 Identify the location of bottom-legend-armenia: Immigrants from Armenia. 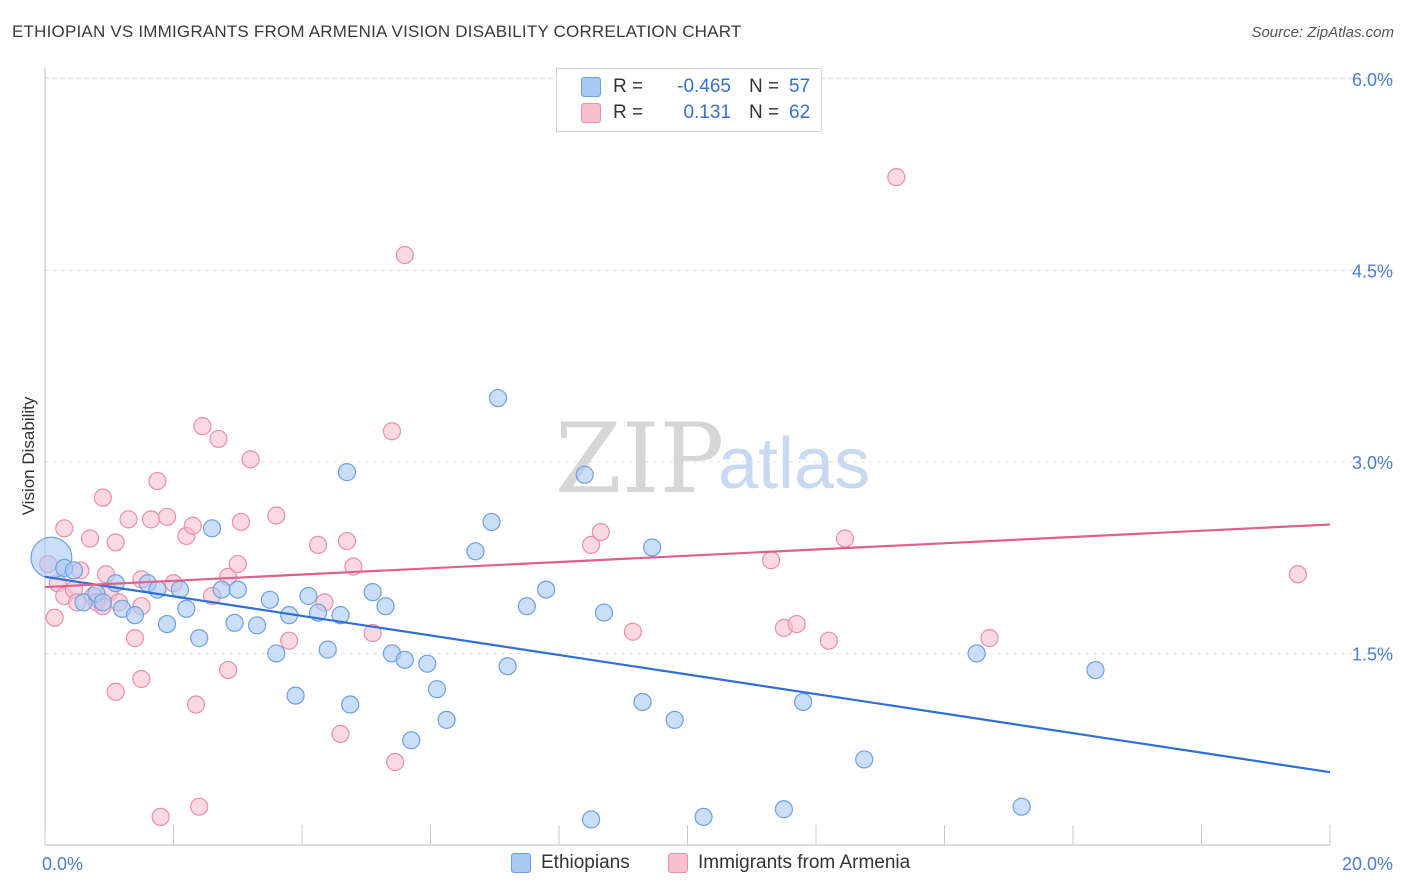
(789, 863).